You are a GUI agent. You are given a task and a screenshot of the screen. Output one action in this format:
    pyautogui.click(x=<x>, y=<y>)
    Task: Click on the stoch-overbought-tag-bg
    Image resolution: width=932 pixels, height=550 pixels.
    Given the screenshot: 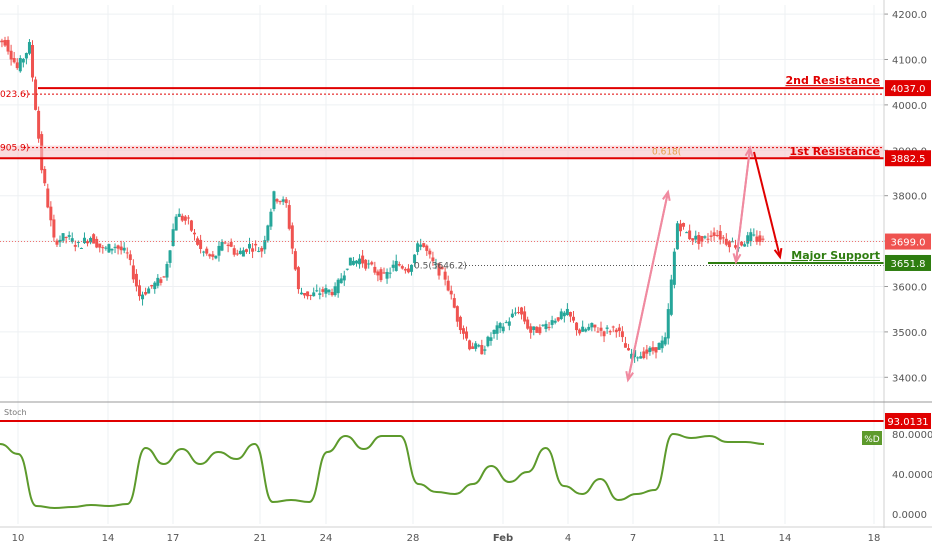 What is the action you would take?
    pyautogui.click(x=908, y=420)
    